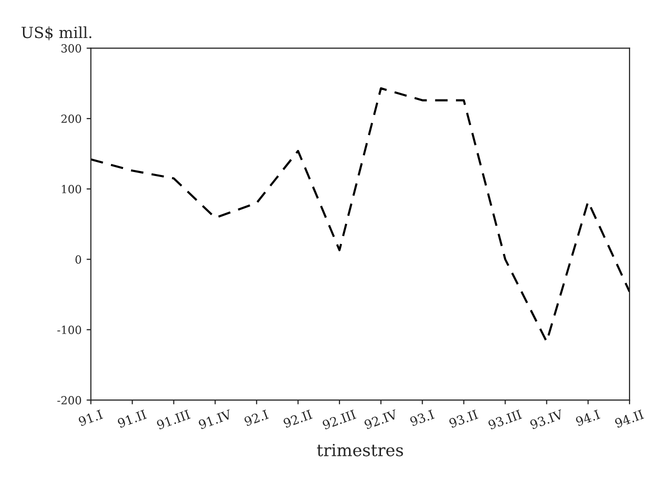 This screenshot has width=649, height=482. Describe the element at coordinates (69, 400) in the screenshot. I see `y-tick-label: -200` at that location.